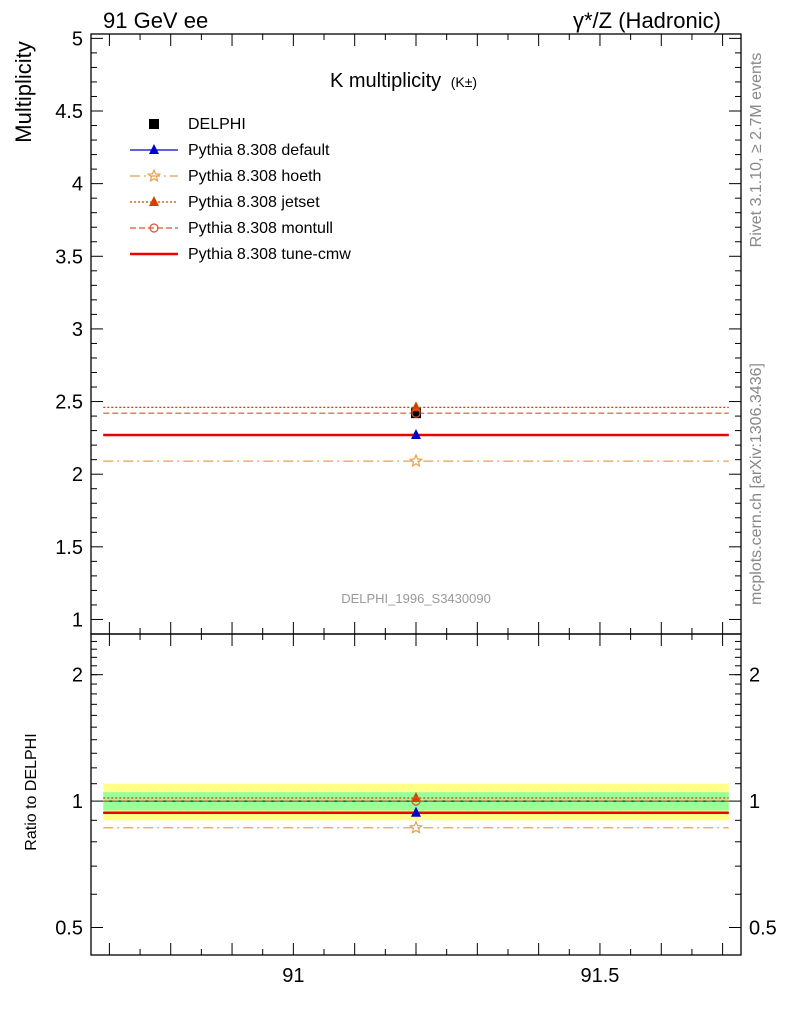 This screenshot has width=786, height=1024. Describe the element at coordinates (77, 620) in the screenshot. I see `main-ytick-label: 1` at that location.